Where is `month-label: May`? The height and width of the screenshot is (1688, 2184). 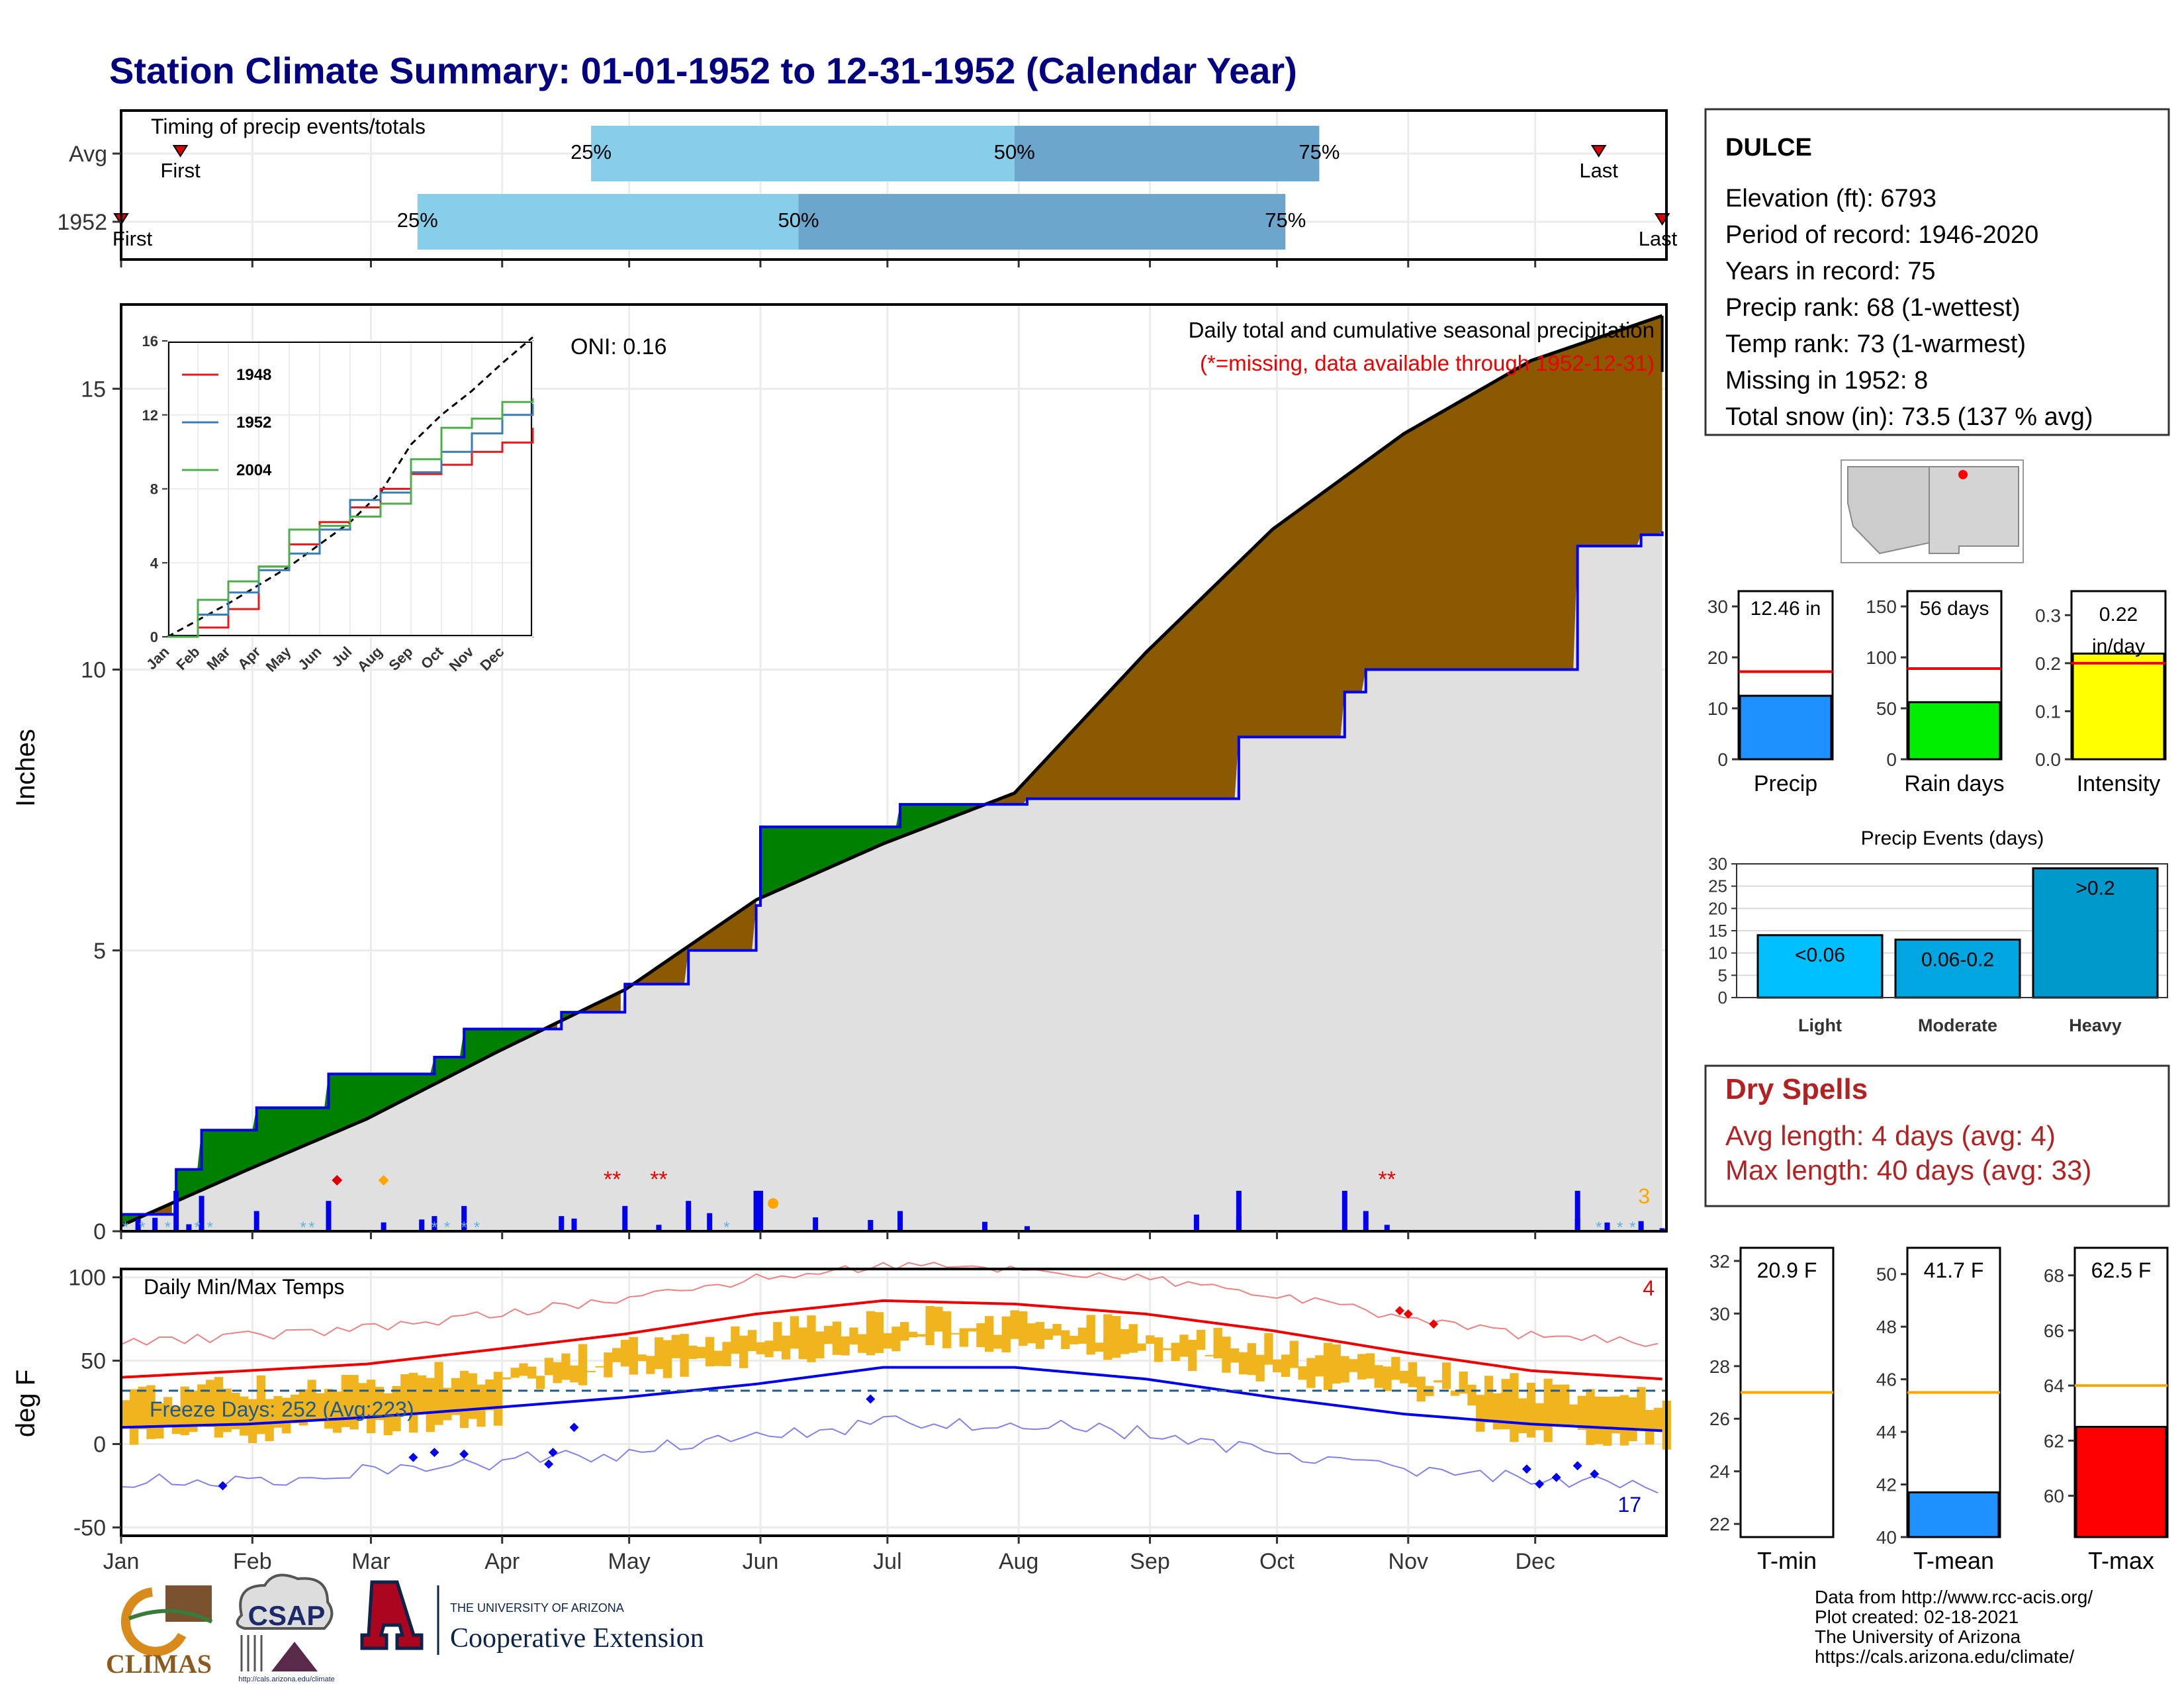 month-label: May is located at coordinates (629, 1561).